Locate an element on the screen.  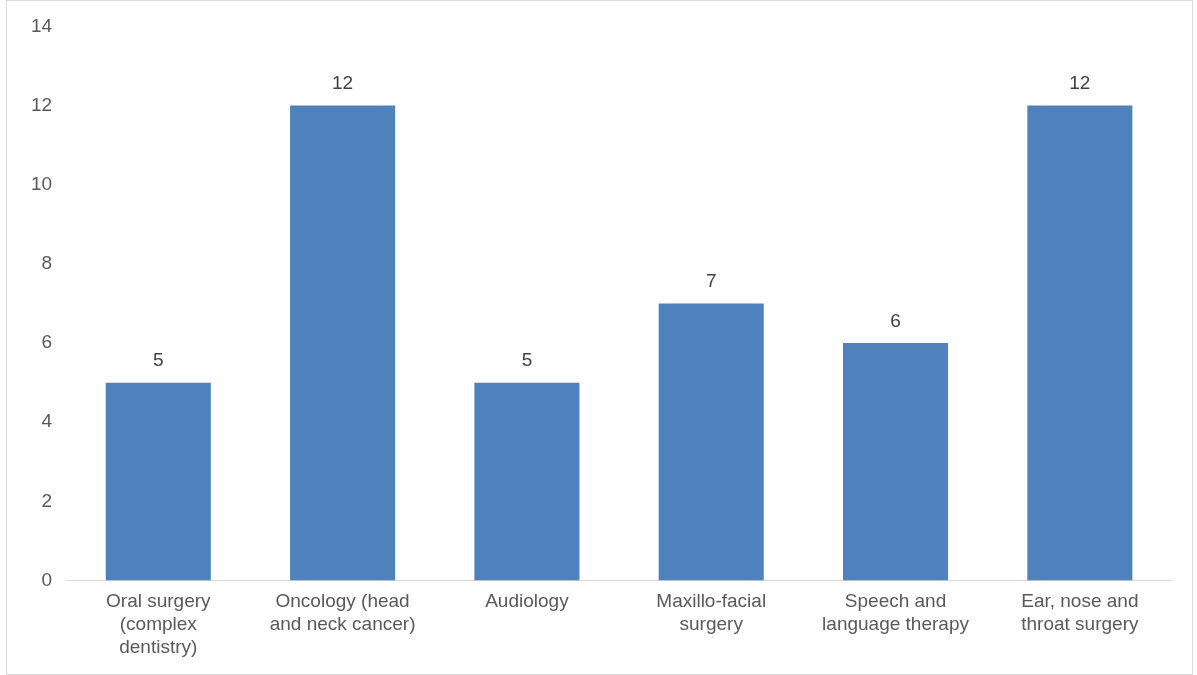
x-tick-label: Speech and language therapy is located at coordinates (896, 612).